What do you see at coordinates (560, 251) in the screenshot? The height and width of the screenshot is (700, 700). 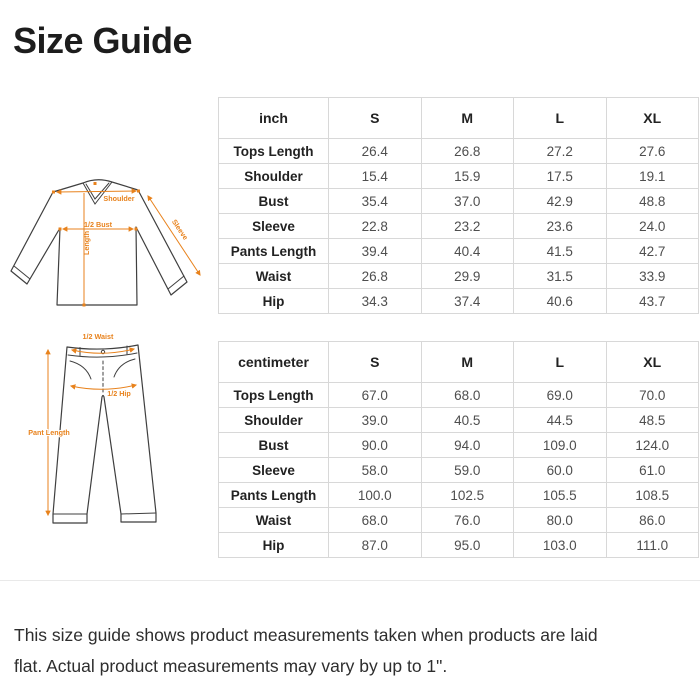 I see `measurement-value-cell: 41.5` at bounding box center [560, 251].